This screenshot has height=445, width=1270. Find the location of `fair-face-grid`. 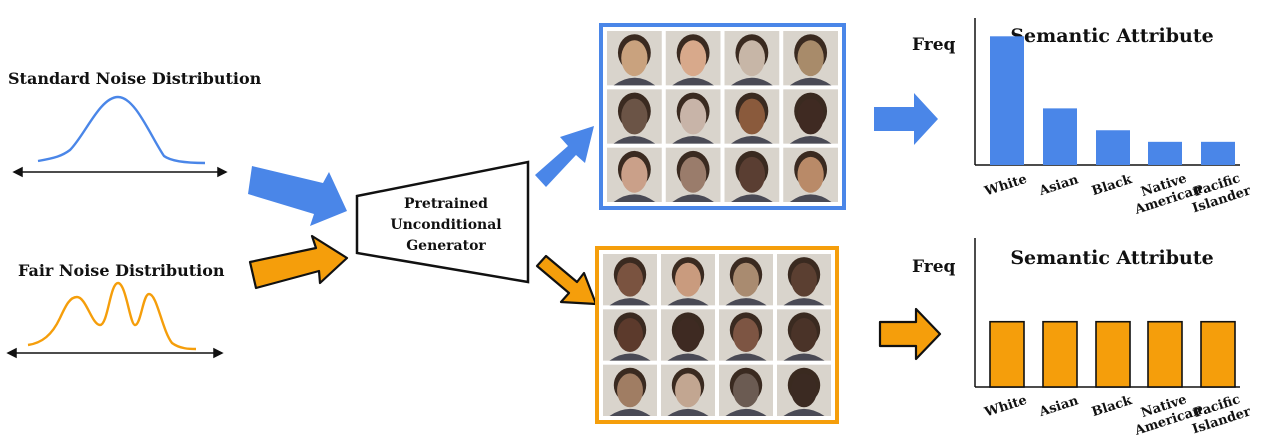

fair-face-grid is located at coordinates (717, 335).